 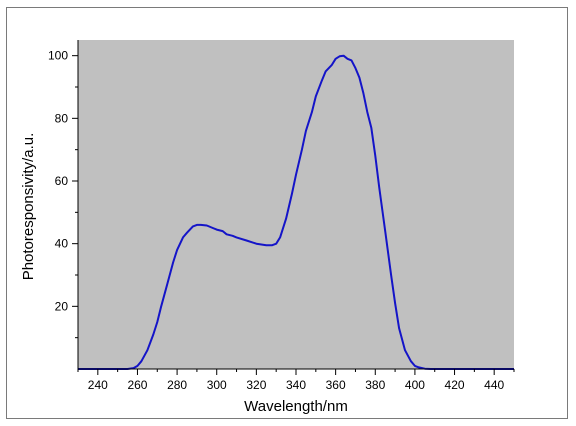 I want to click on x-tick-label: 380, so click(x=375, y=385).